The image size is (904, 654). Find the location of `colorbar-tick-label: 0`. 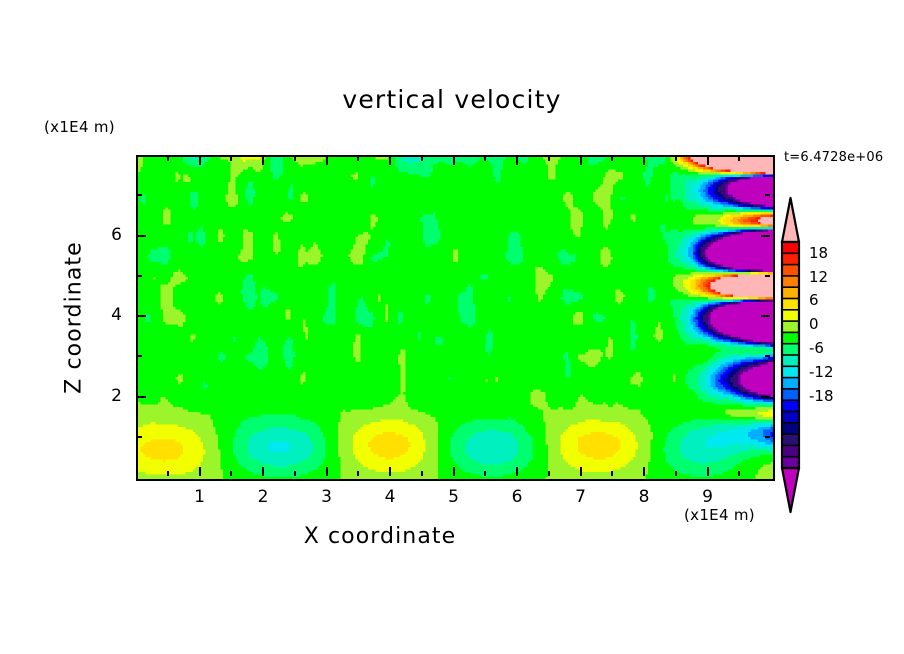

colorbar-tick-label: 0 is located at coordinates (814, 324).